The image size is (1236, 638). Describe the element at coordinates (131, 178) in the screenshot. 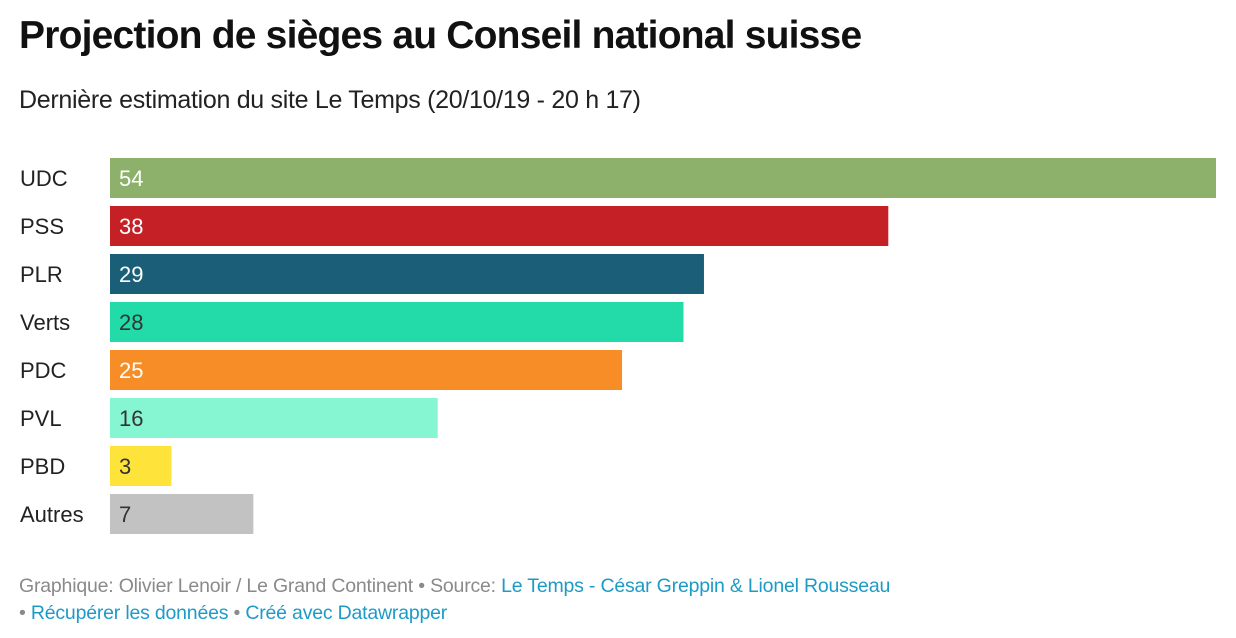

I see `data-label: 54` at that location.